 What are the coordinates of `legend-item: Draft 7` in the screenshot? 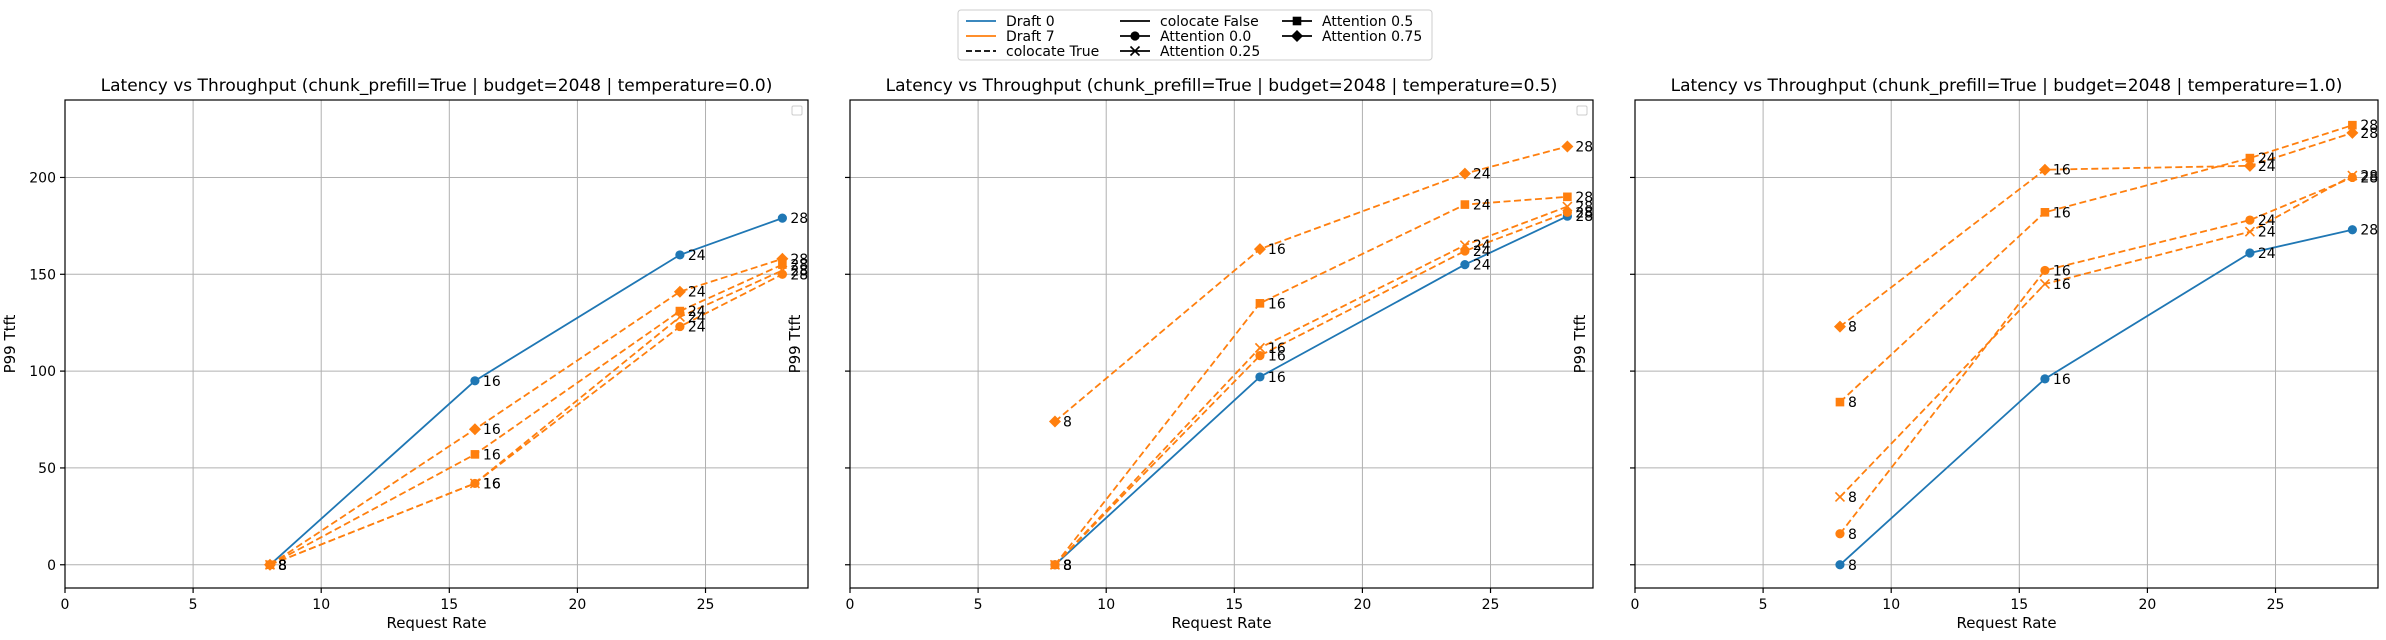 It's located at (1010, 37).